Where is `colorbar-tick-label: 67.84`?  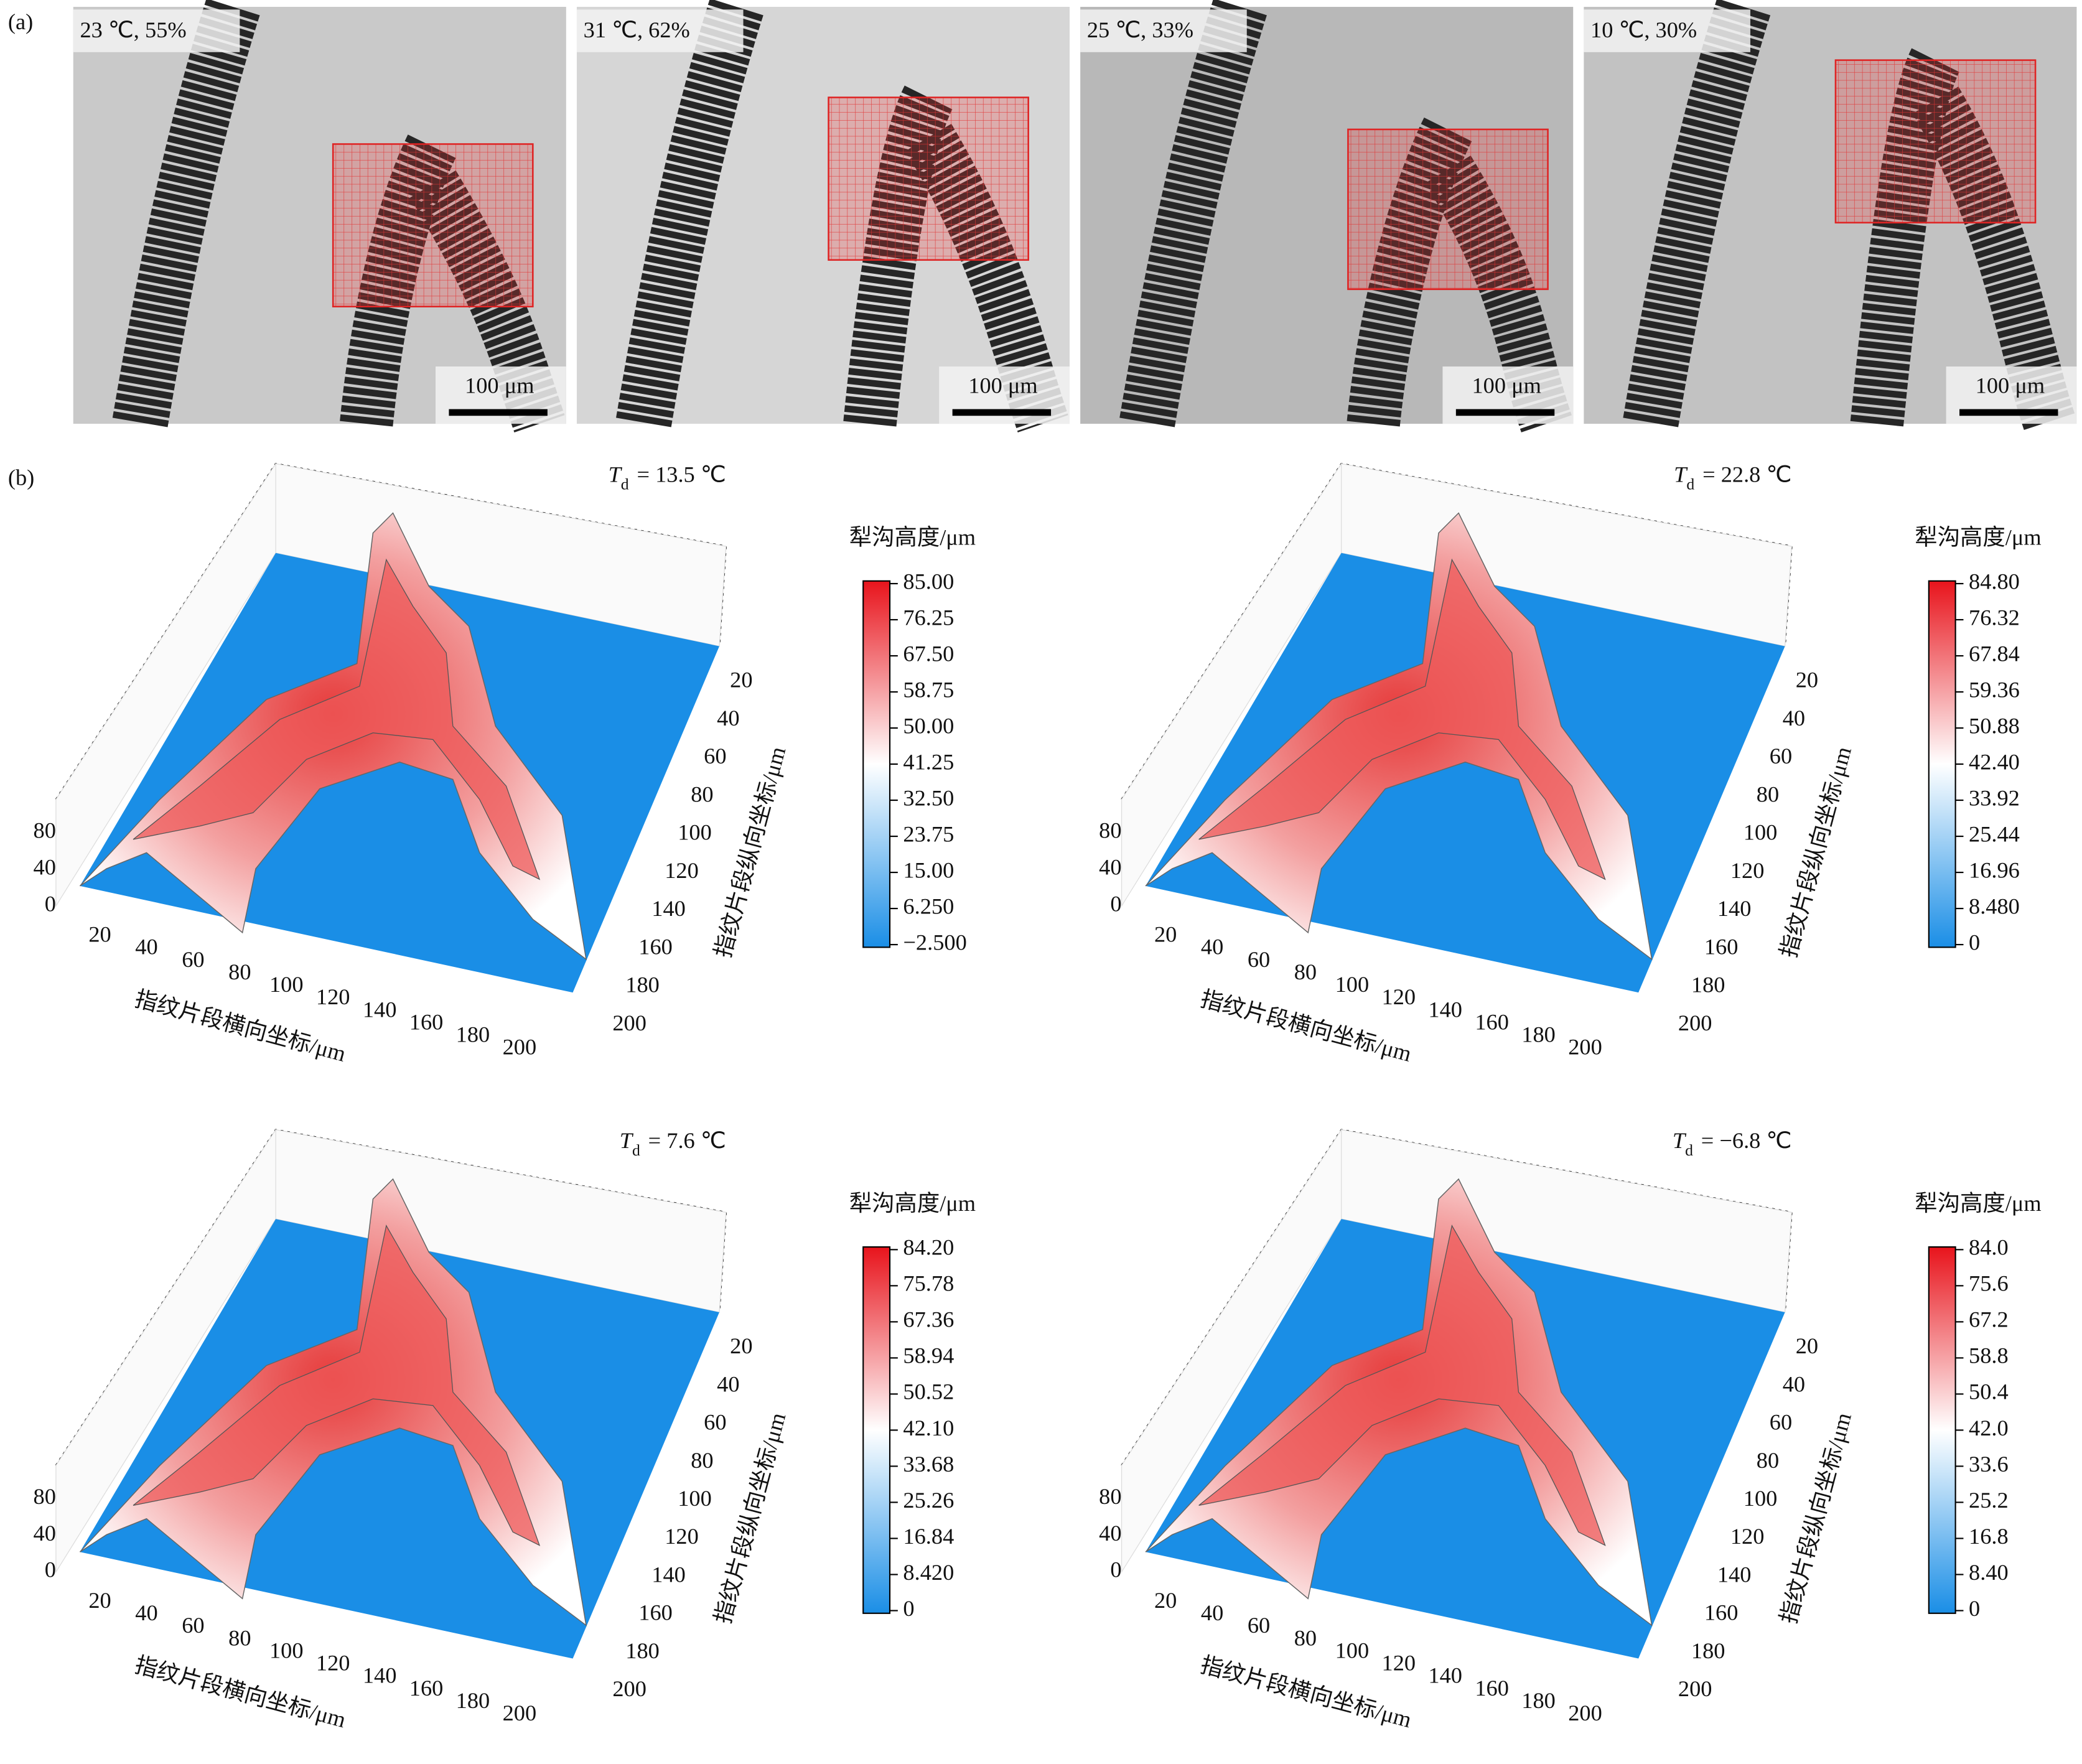
colorbar-tick-label: 67.84 is located at coordinates (1994, 653).